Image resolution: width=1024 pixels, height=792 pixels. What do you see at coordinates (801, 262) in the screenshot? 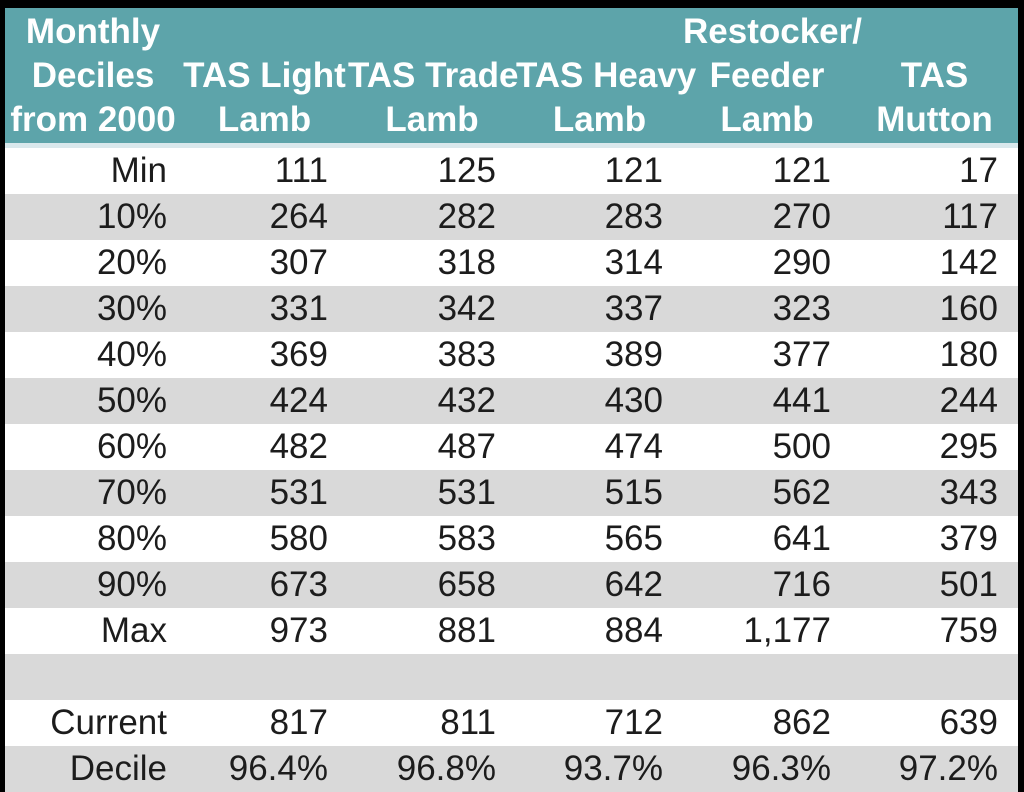
I see `cell-value: 290` at bounding box center [801, 262].